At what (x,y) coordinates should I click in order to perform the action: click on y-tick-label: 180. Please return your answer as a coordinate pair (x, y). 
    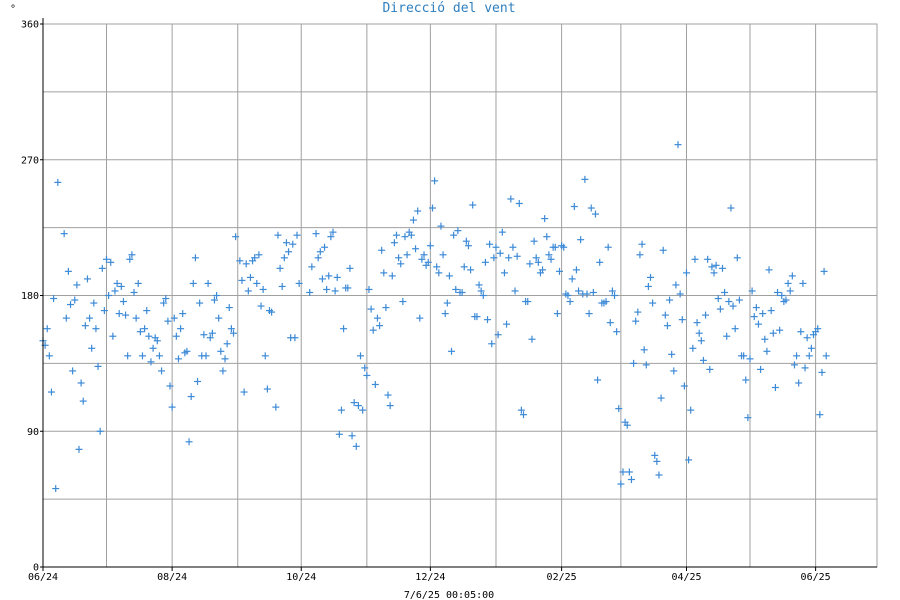
    Looking at the image, I should click on (30, 296).